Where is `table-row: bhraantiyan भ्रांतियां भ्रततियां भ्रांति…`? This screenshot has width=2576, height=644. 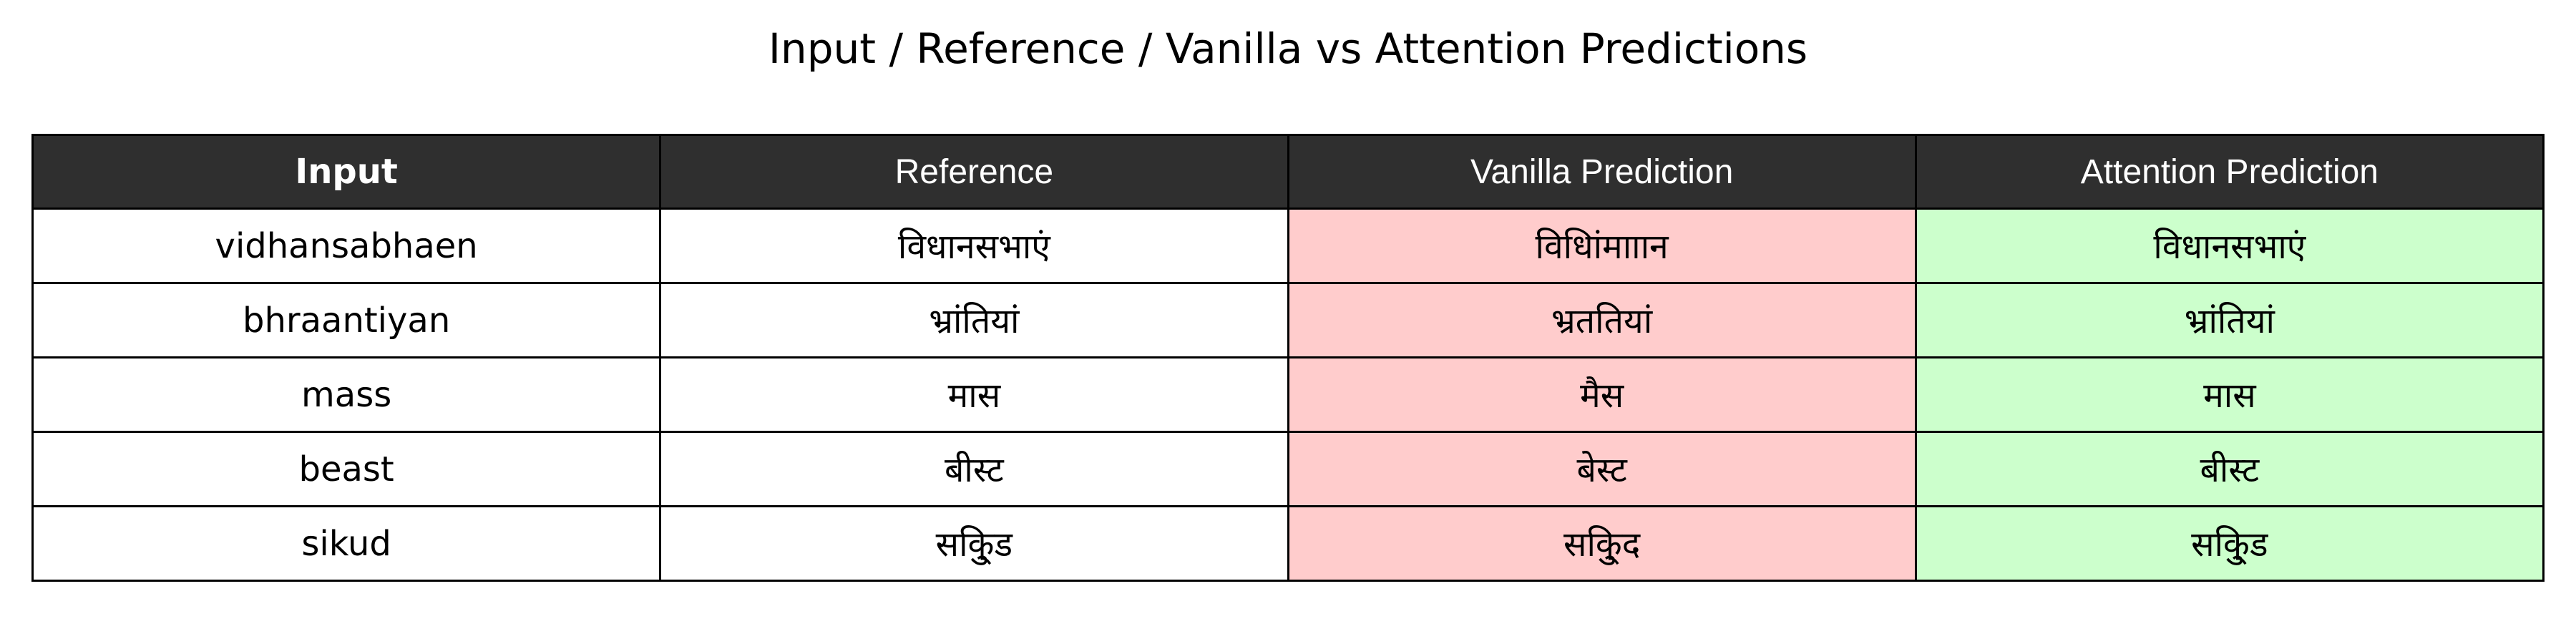 table-row: bhraantiyan भ्रांतियां भ्रततियां भ्रांति… is located at coordinates (1288, 320).